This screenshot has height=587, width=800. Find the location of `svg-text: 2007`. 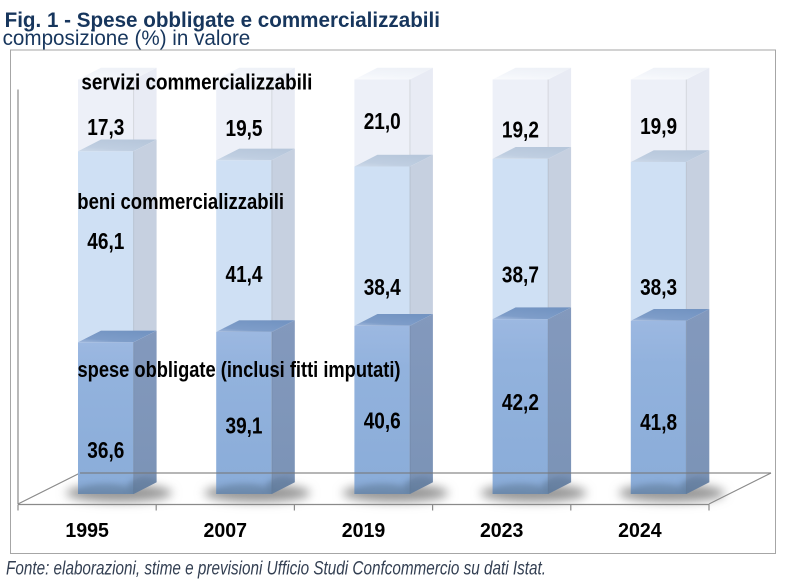

svg-text: 2007 is located at coordinates (226, 531).